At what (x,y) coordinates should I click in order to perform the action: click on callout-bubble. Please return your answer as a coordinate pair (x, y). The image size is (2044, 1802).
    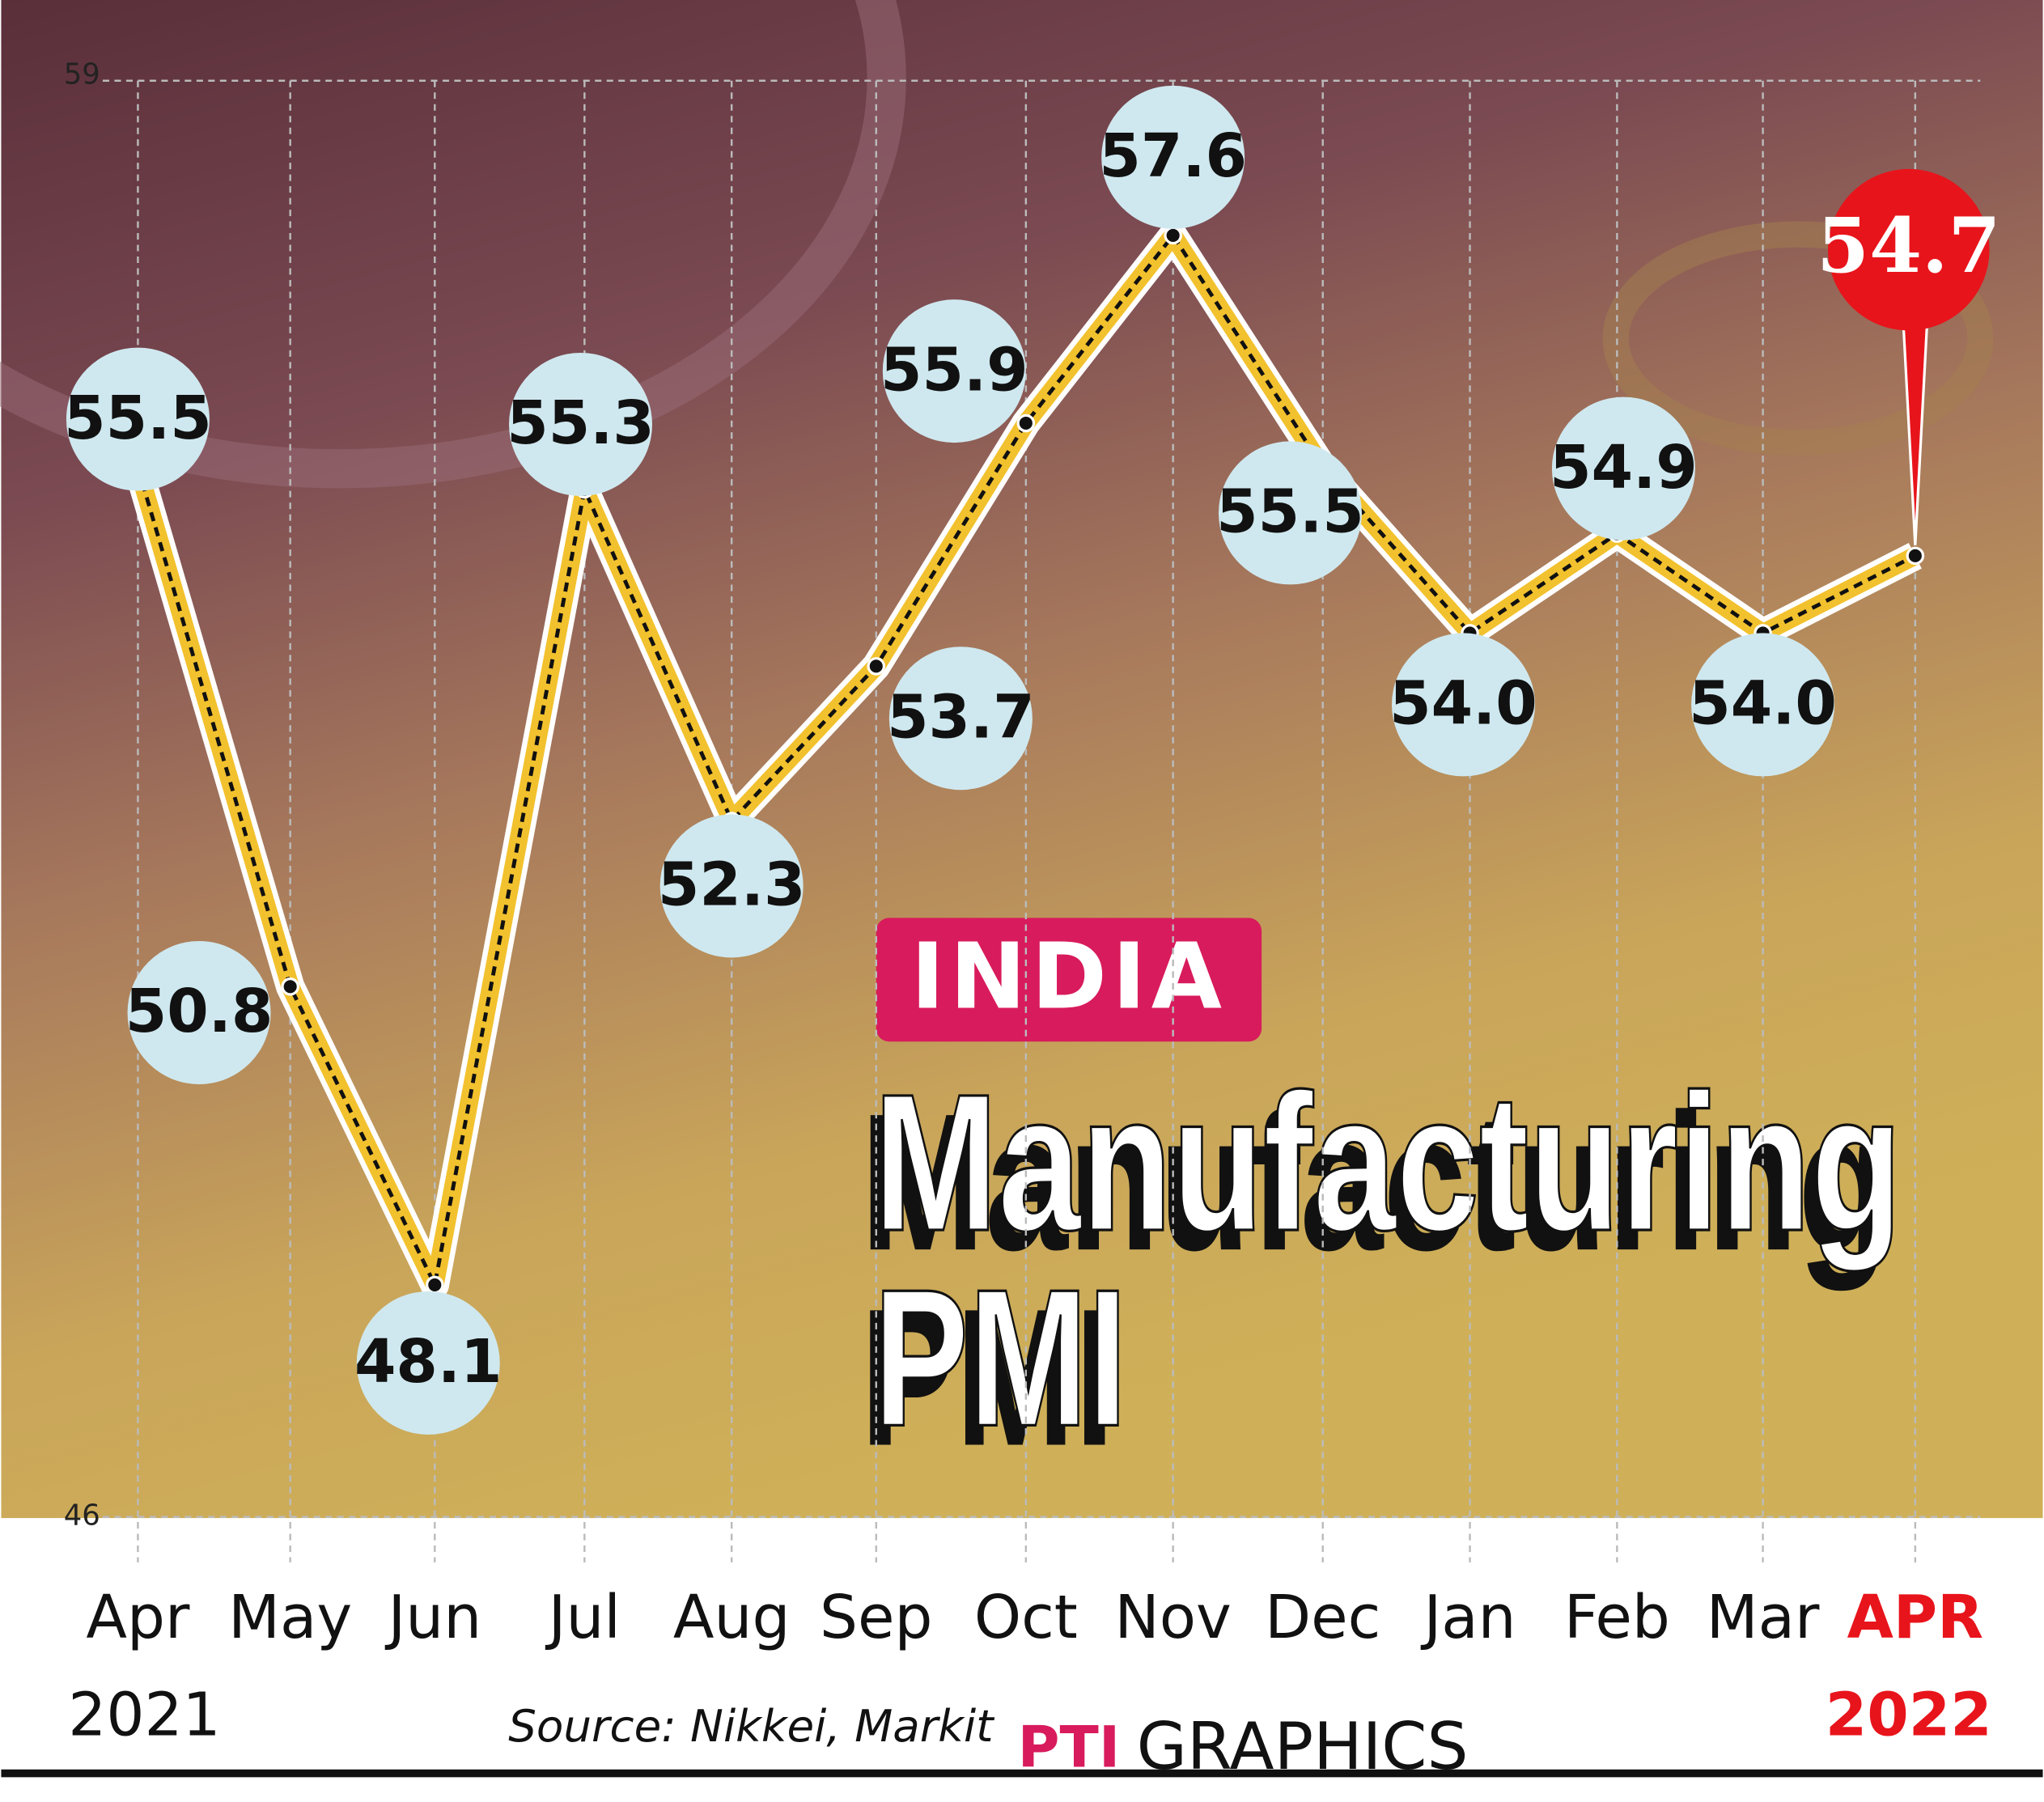
    Looking at the image, I should click on (1909, 250).